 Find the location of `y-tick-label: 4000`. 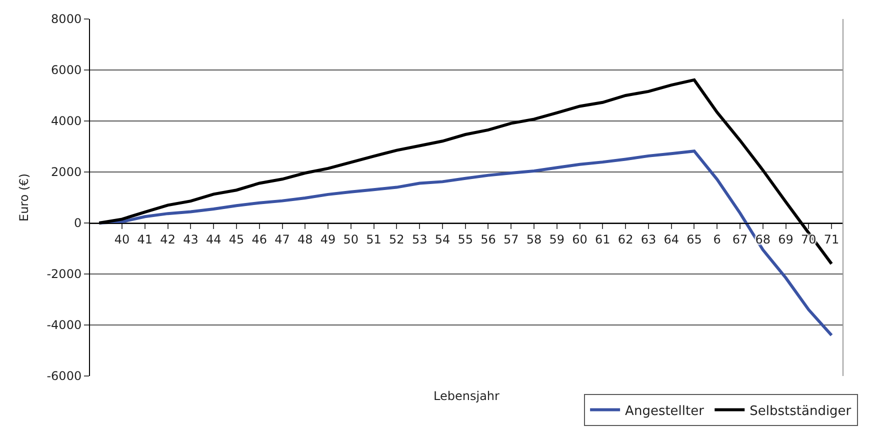

y-tick-label: 4000 is located at coordinates (66, 121).